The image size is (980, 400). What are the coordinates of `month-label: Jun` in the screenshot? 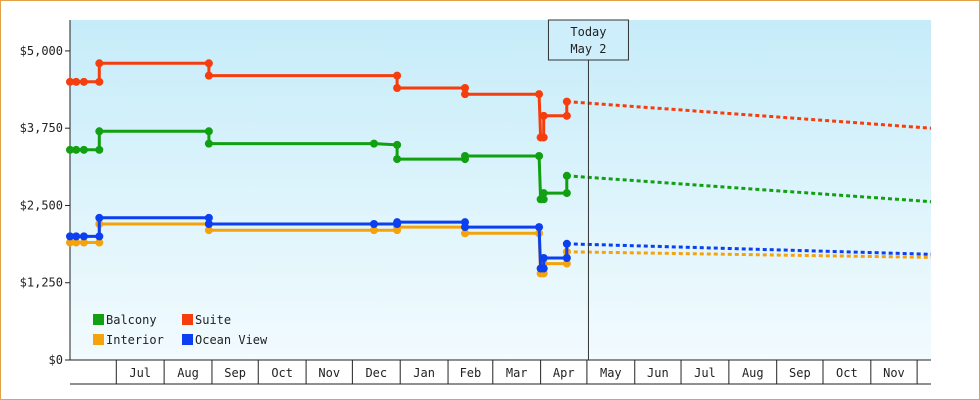 It's located at (658, 373).